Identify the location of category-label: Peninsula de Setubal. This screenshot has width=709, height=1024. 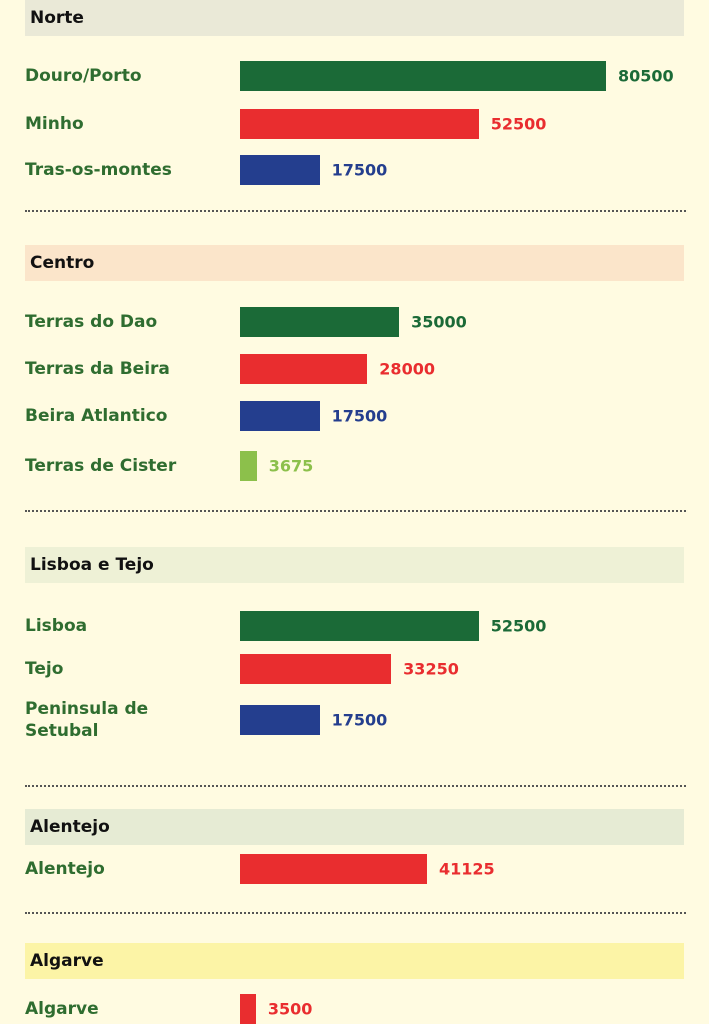
(87, 720).